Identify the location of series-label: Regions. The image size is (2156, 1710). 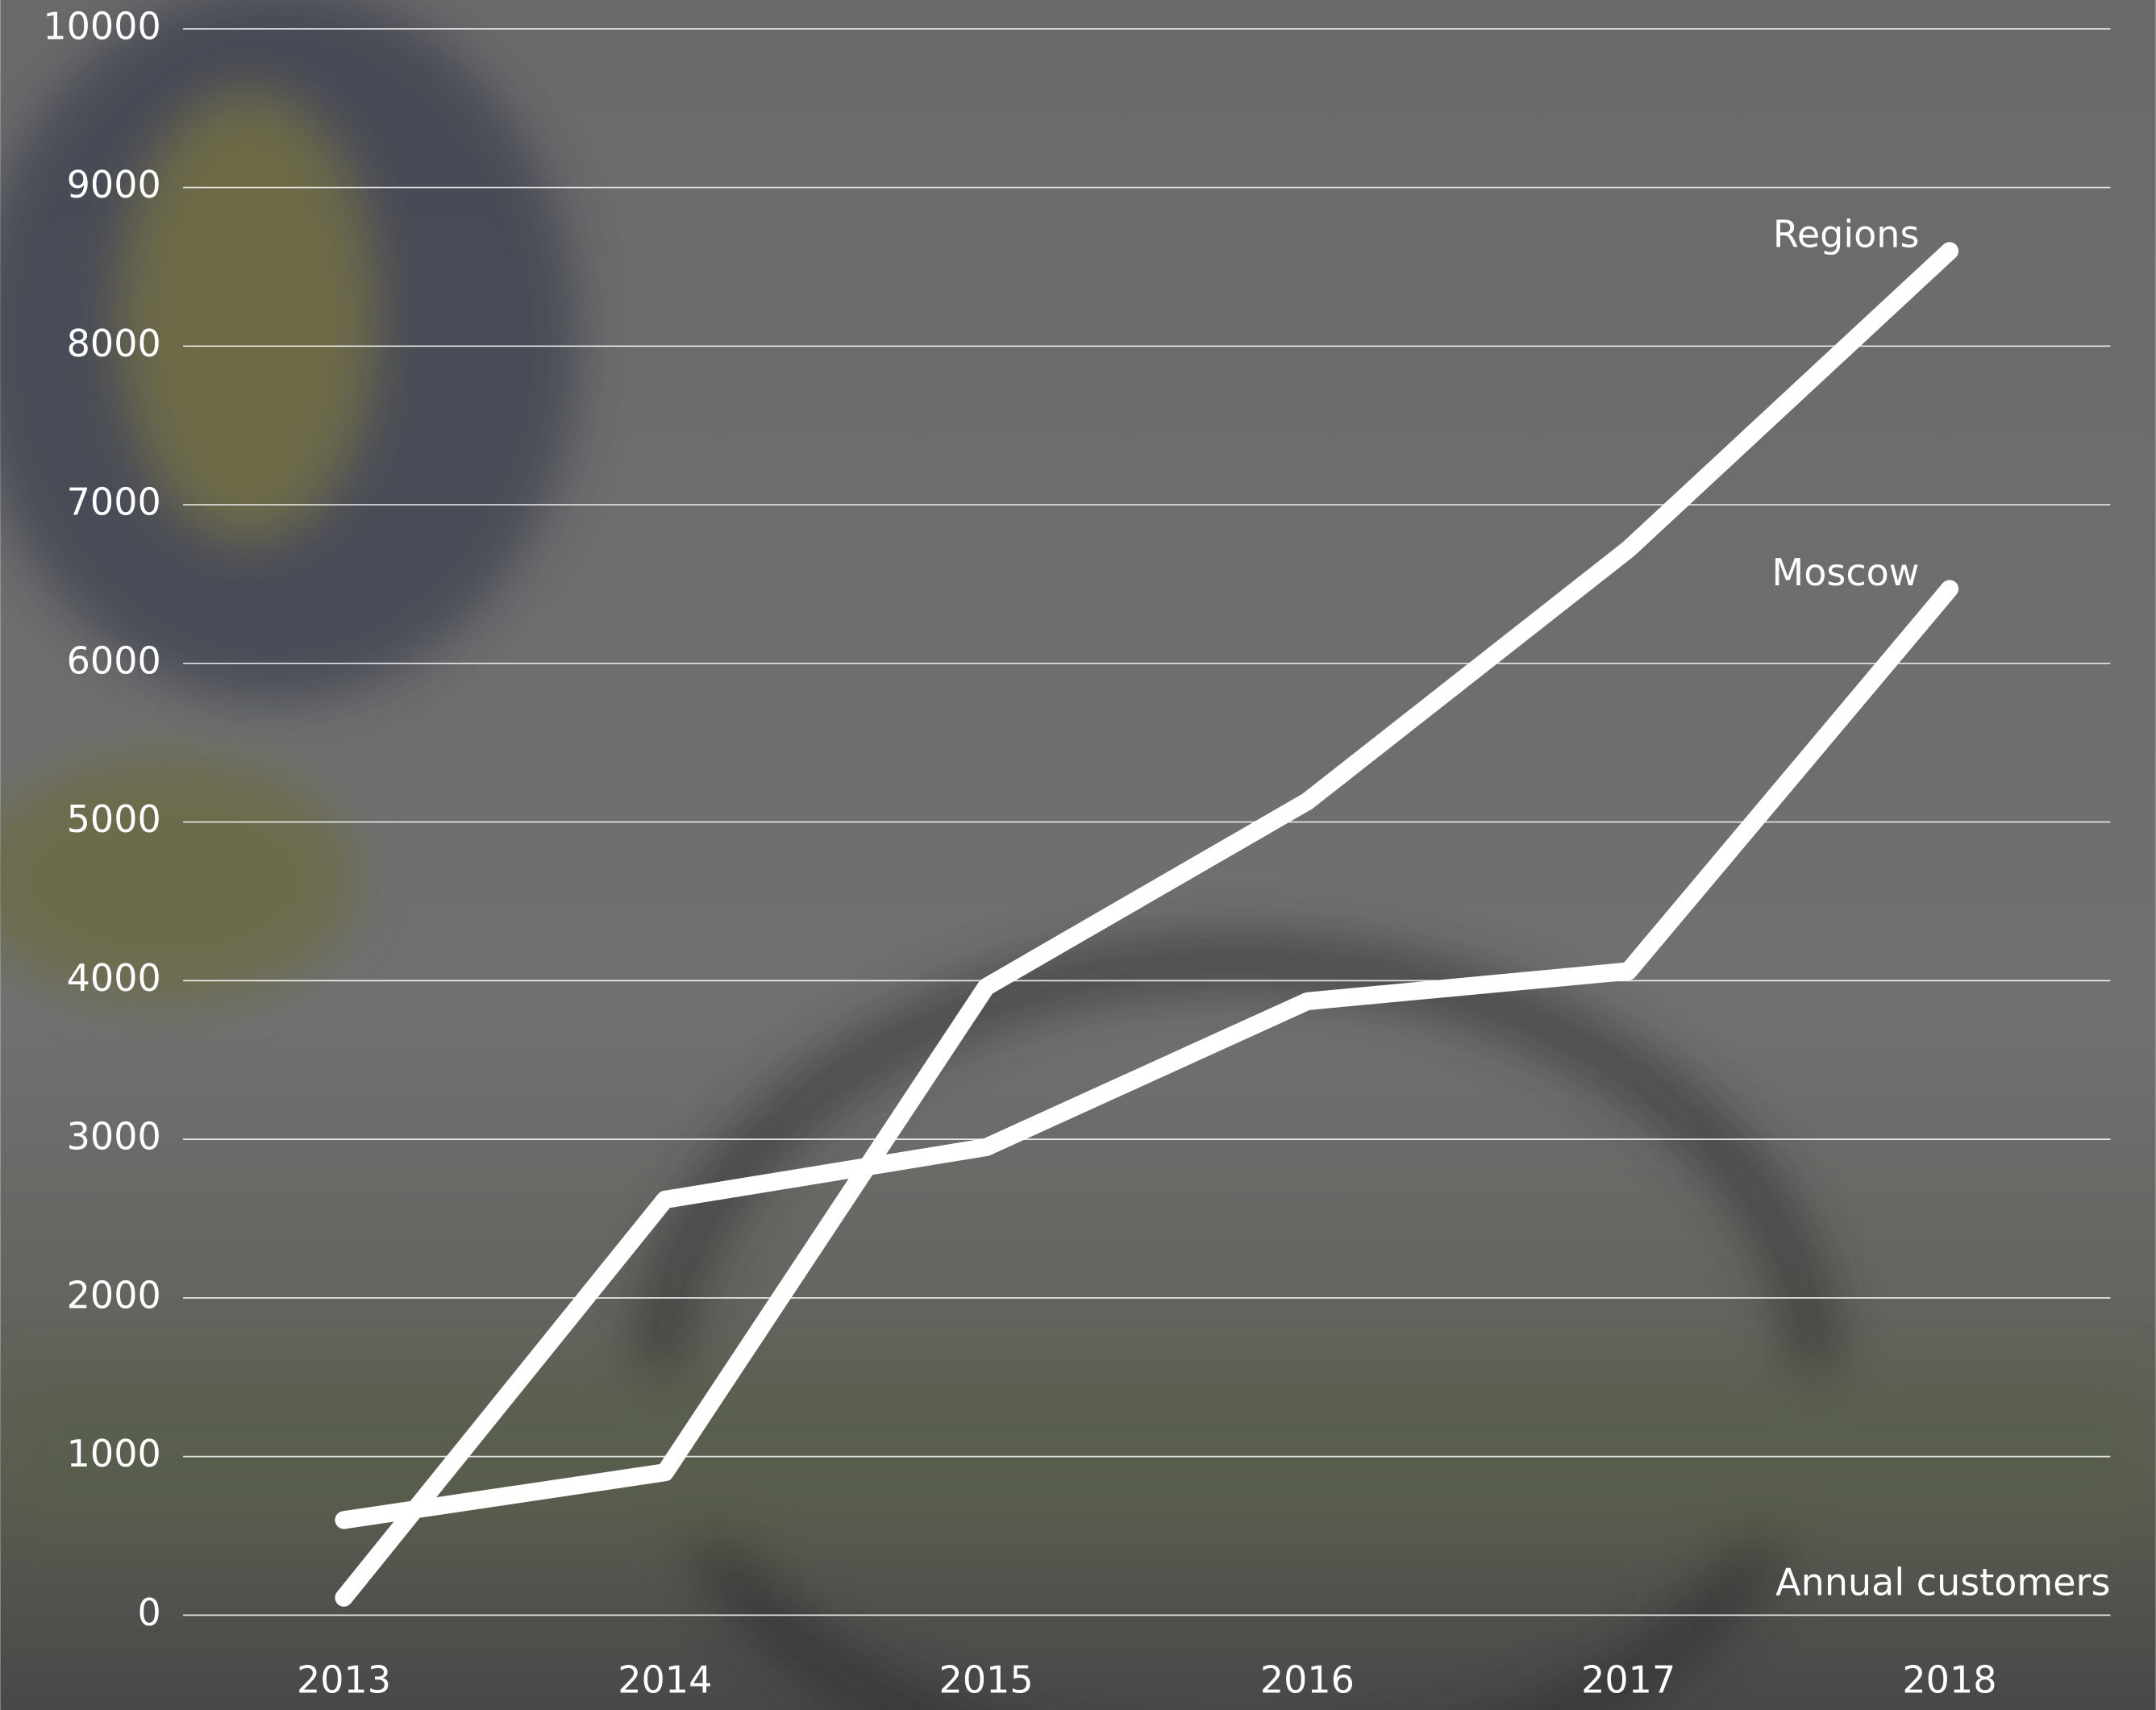
(1846, 234).